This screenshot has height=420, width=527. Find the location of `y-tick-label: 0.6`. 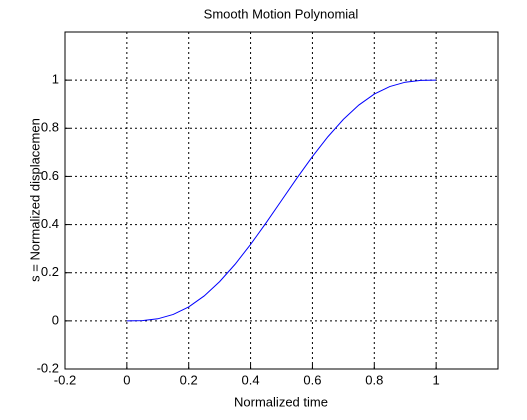

y-tick-label: 0.6 is located at coordinates (50, 175).